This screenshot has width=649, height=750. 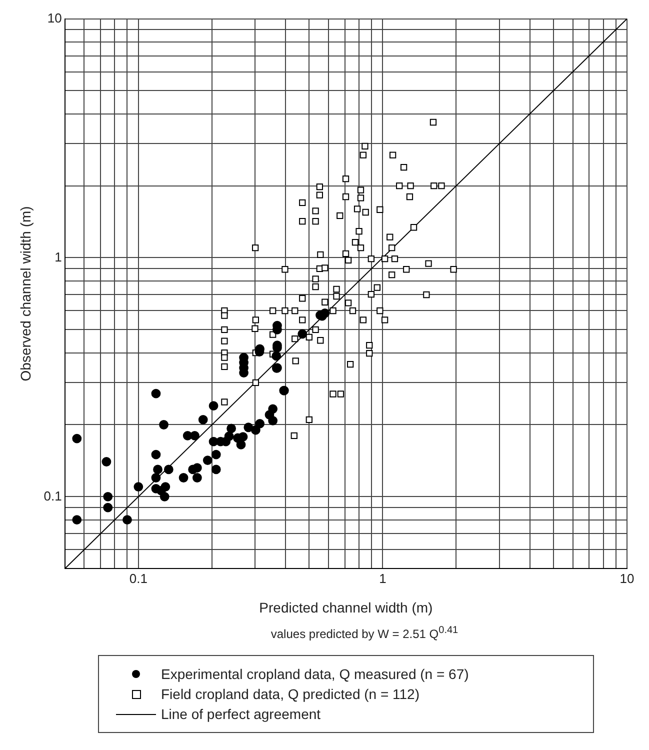 I want to click on y-axis-title: Observed channel width (m), so click(x=25, y=294).